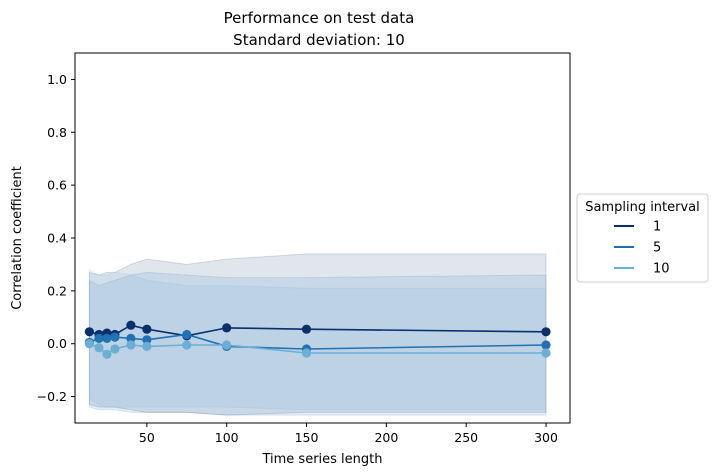 This screenshot has width=719, height=476. I want to click on legend-title: Sampling interval, so click(642, 207).